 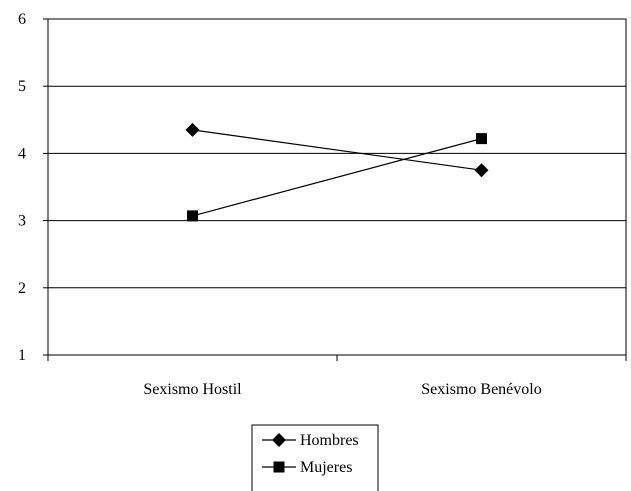 I want to click on legend-box, so click(x=315, y=457).